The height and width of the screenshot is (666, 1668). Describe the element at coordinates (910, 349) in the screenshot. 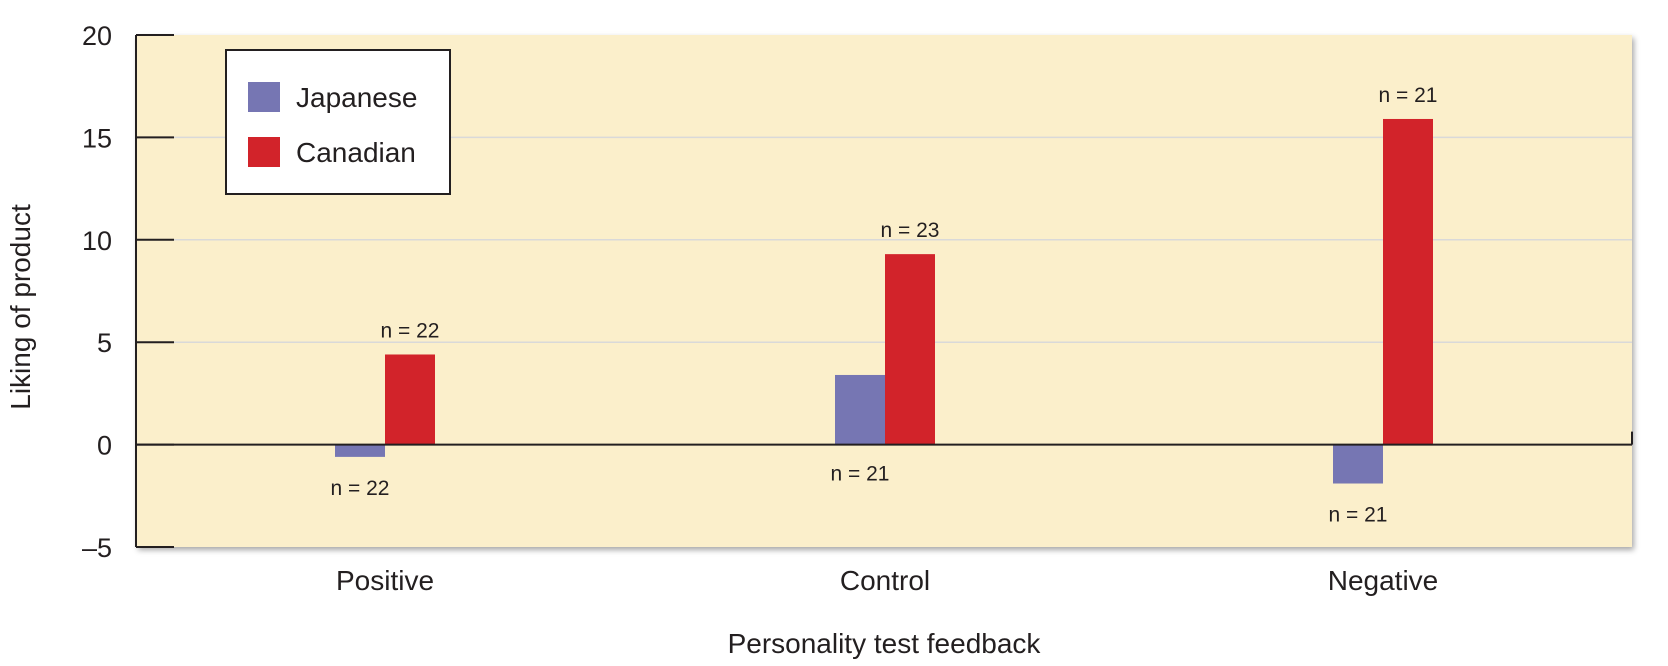

I see `bar-canadian-control` at that location.